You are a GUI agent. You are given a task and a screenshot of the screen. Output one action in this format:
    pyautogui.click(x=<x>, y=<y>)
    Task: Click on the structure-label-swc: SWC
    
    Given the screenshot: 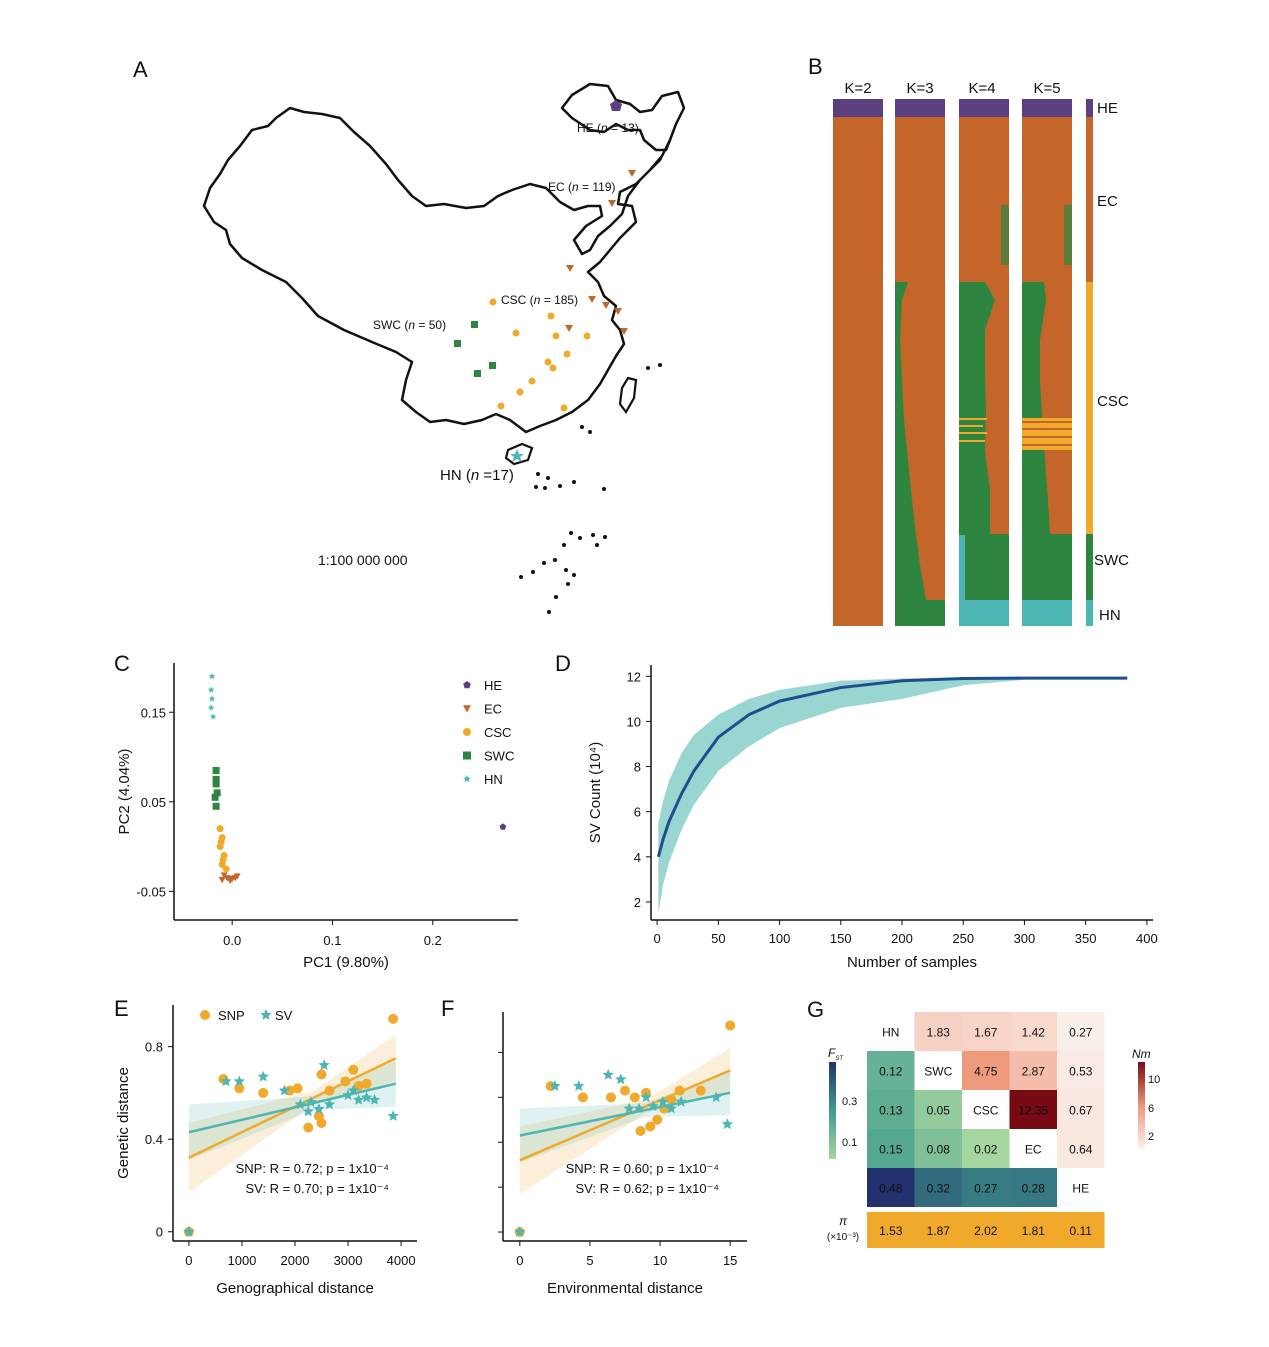 What is the action you would take?
    pyautogui.click(x=1111, y=560)
    